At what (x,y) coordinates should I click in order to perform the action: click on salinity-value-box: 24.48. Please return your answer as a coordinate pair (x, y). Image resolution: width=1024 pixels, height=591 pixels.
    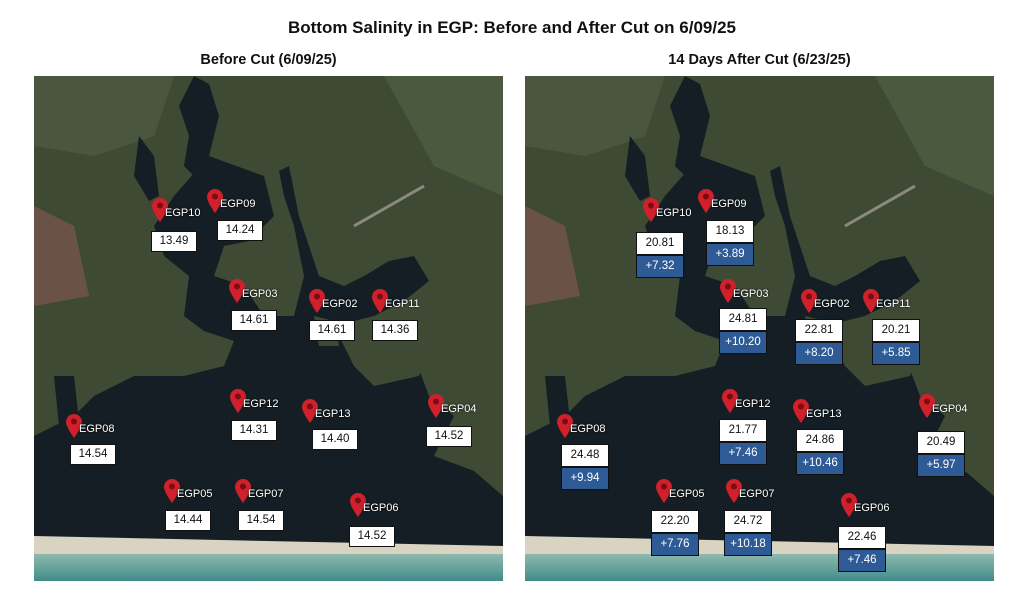
    Looking at the image, I should click on (585, 455).